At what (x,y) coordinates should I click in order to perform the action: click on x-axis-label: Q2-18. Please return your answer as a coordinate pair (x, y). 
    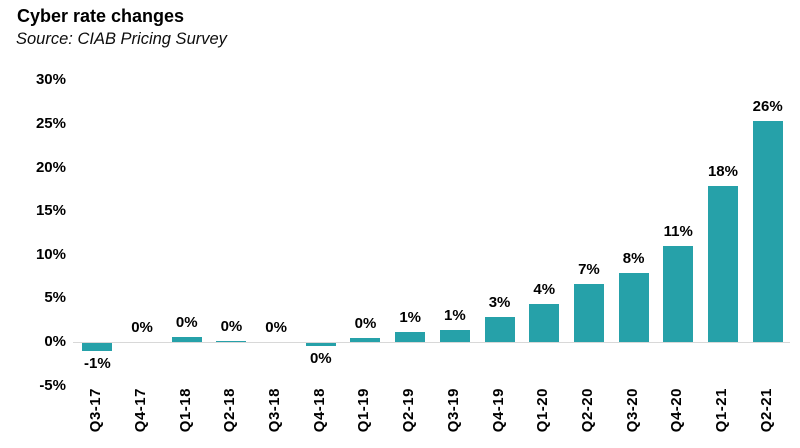
    Looking at the image, I should click on (230, 410).